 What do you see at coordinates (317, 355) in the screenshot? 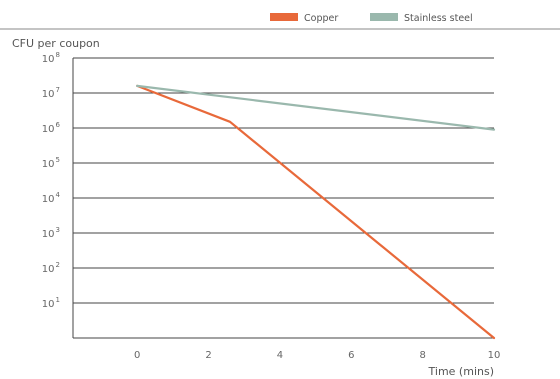
I see `x-axis-ticks: 0 2 4 6 8 10` at bounding box center [317, 355].